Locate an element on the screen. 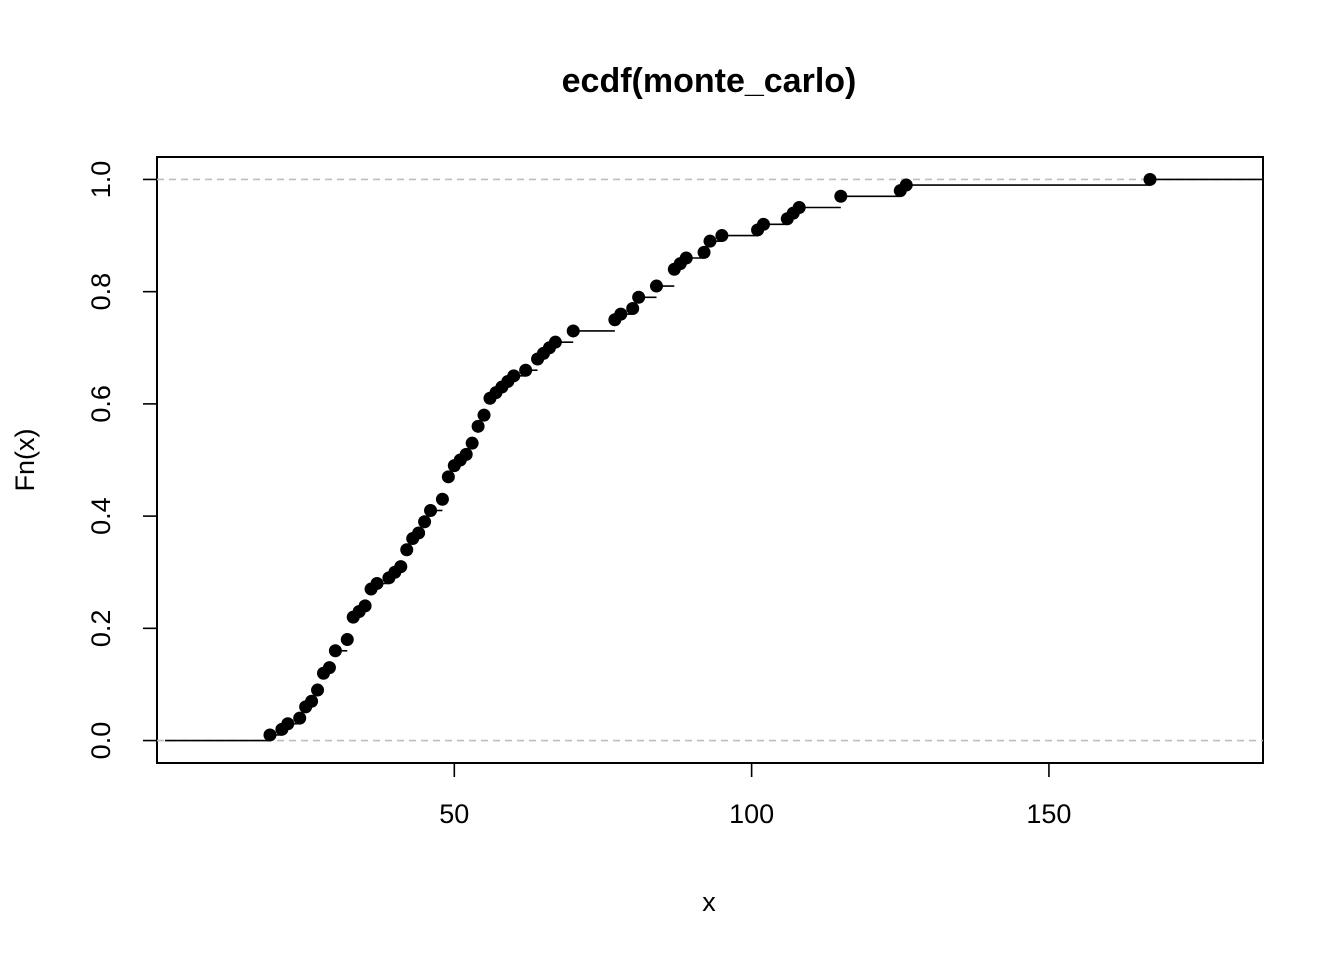  chart-title: ecdf(monte_carlo) is located at coordinates (709, 81).